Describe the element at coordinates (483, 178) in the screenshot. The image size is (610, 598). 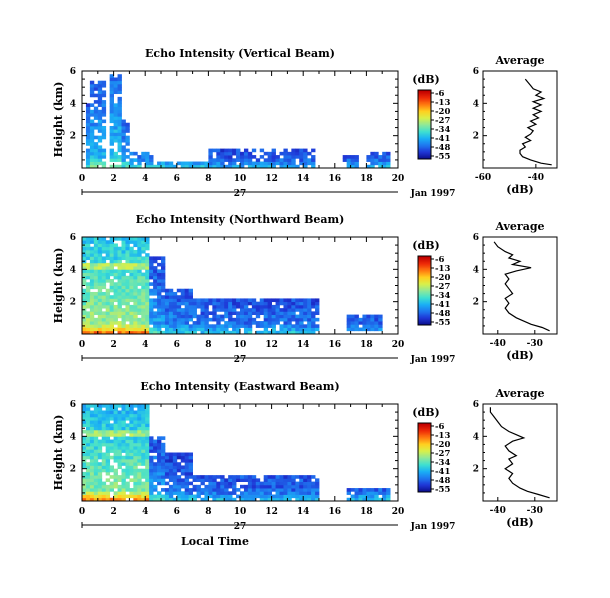
I see `average-x-tick-label: -60` at that location.